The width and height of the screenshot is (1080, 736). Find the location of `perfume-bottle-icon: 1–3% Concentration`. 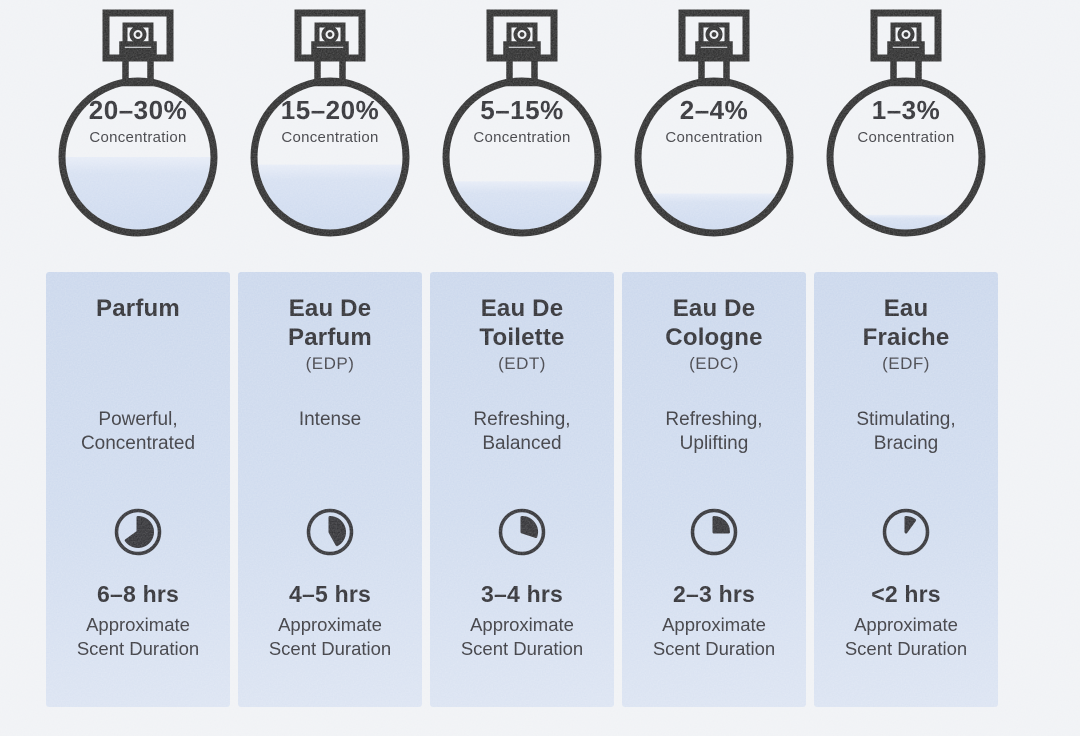

perfume-bottle-icon: 1–3% Concentration is located at coordinates (906, 123).